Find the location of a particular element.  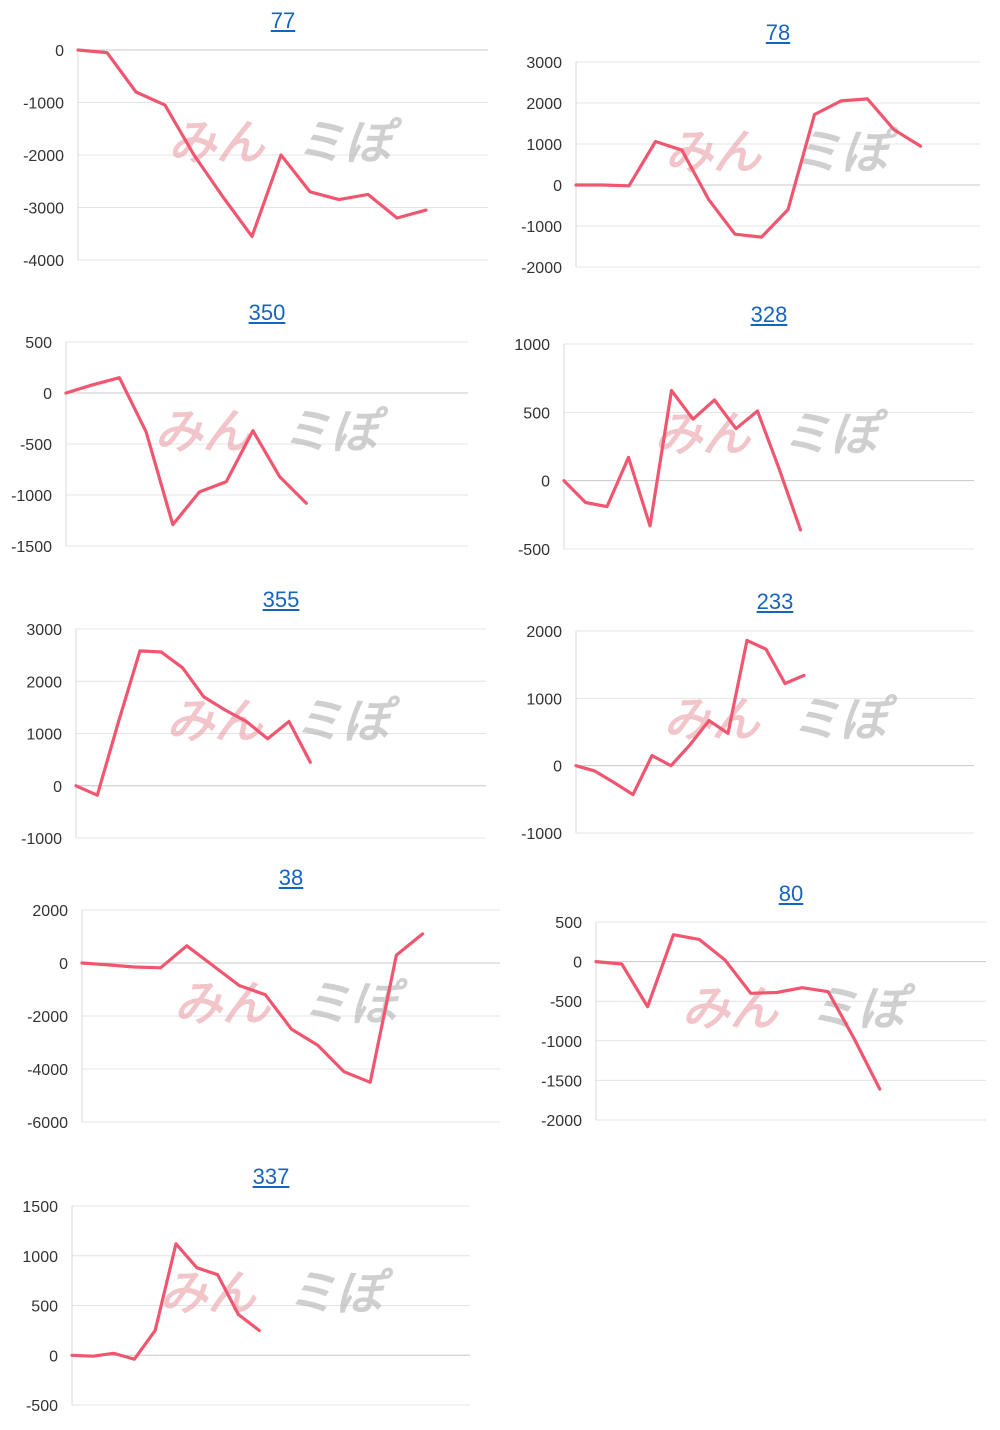

chart-panel: 38 2000 0 -2000 -4000 -6000 みん ミぽ is located at coordinates (255, 997).